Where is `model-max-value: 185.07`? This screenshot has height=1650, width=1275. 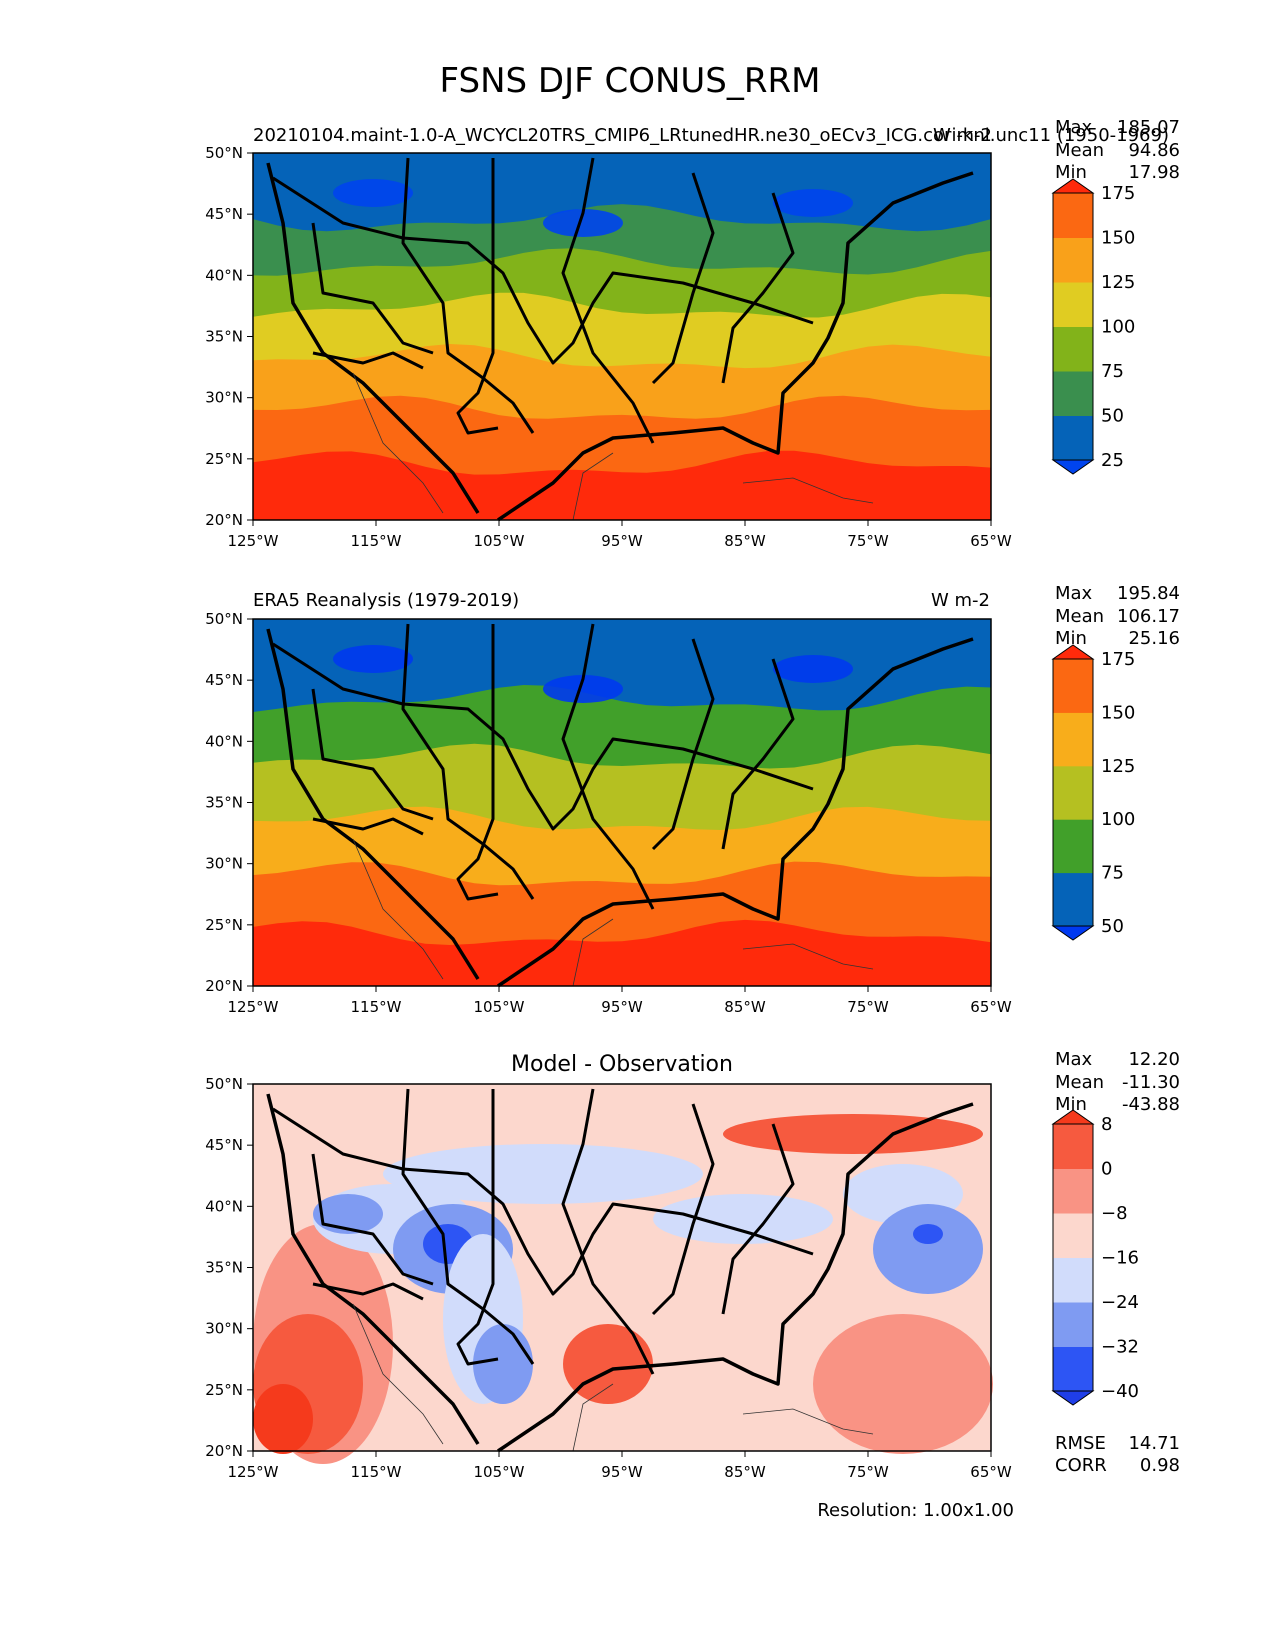
model-max-value: 185.07 is located at coordinates (1148, 127).